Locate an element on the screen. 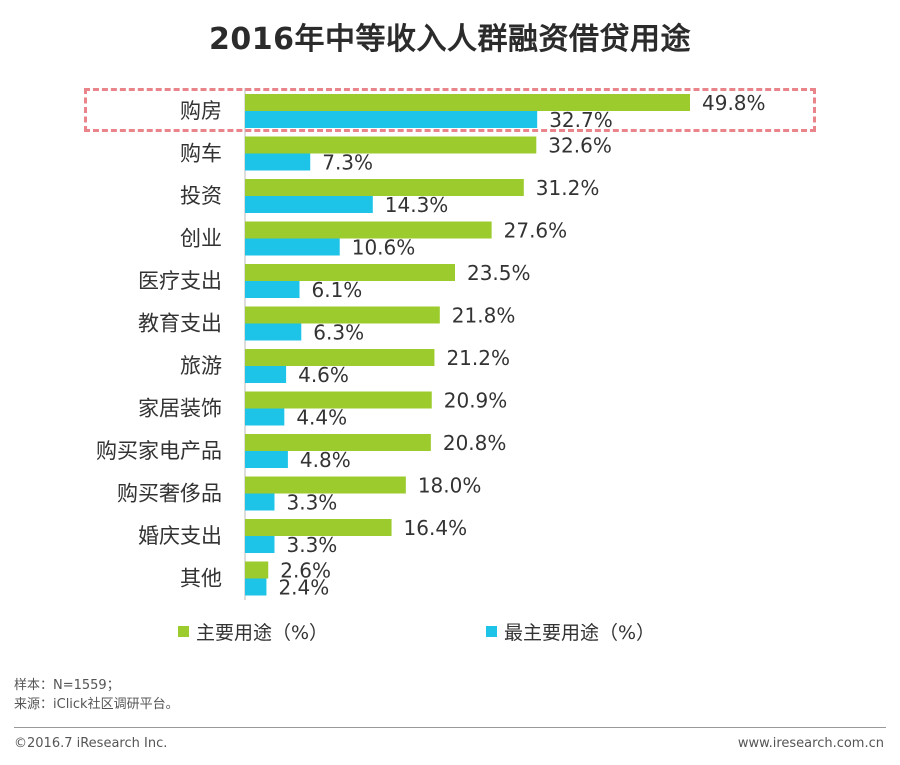 This screenshot has width=900, height=765. category-label: 购买奢侈品 is located at coordinates (169, 494).